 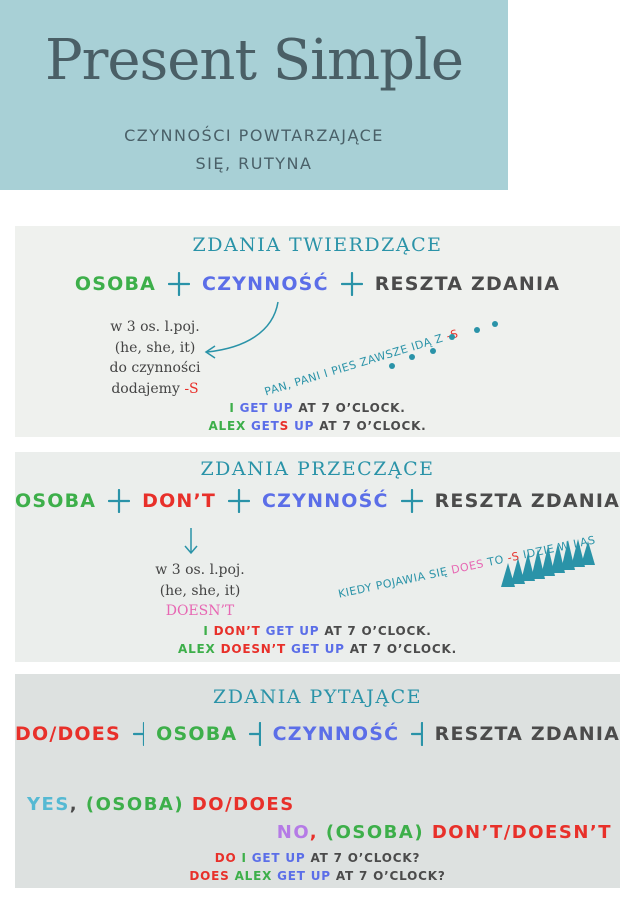 I want to click on formula-part: DO/DOES, so click(x=68, y=734).